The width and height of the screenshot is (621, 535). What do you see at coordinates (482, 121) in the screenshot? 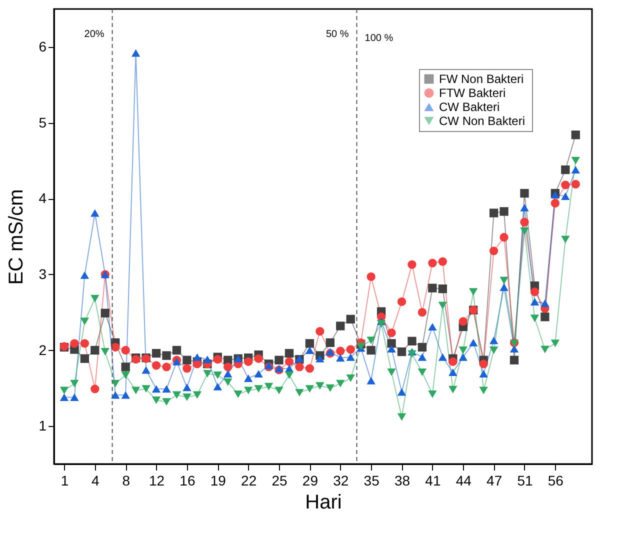
I see `legend-label: CW Non Bakteri` at bounding box center [482, 121].